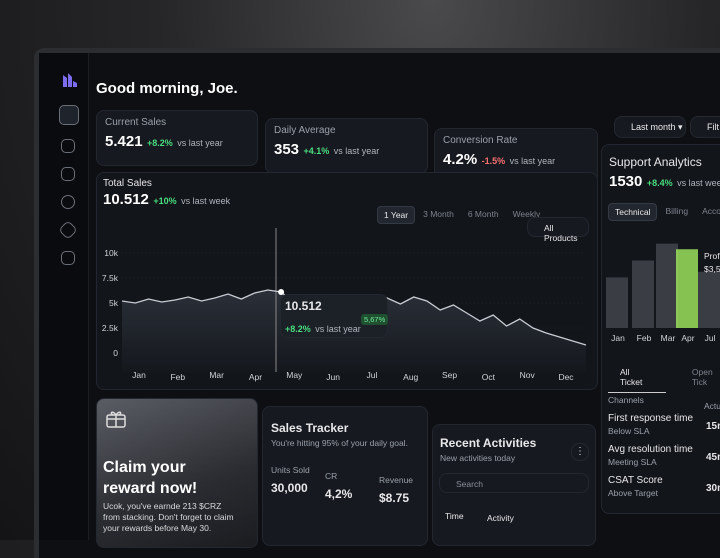 The width and height of the screenshot is (720, 558). I want to click on kpi-label: Daily Average, so click(305, 130).